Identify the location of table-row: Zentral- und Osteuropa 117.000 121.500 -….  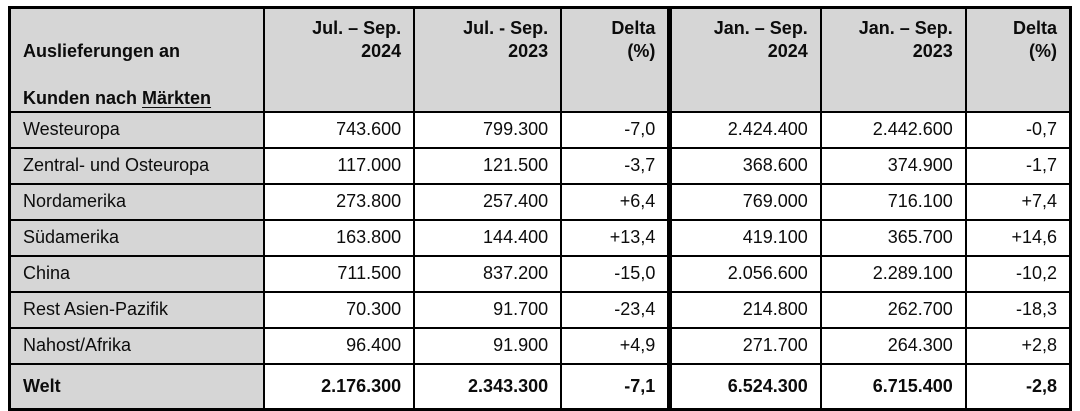
(540, 165).